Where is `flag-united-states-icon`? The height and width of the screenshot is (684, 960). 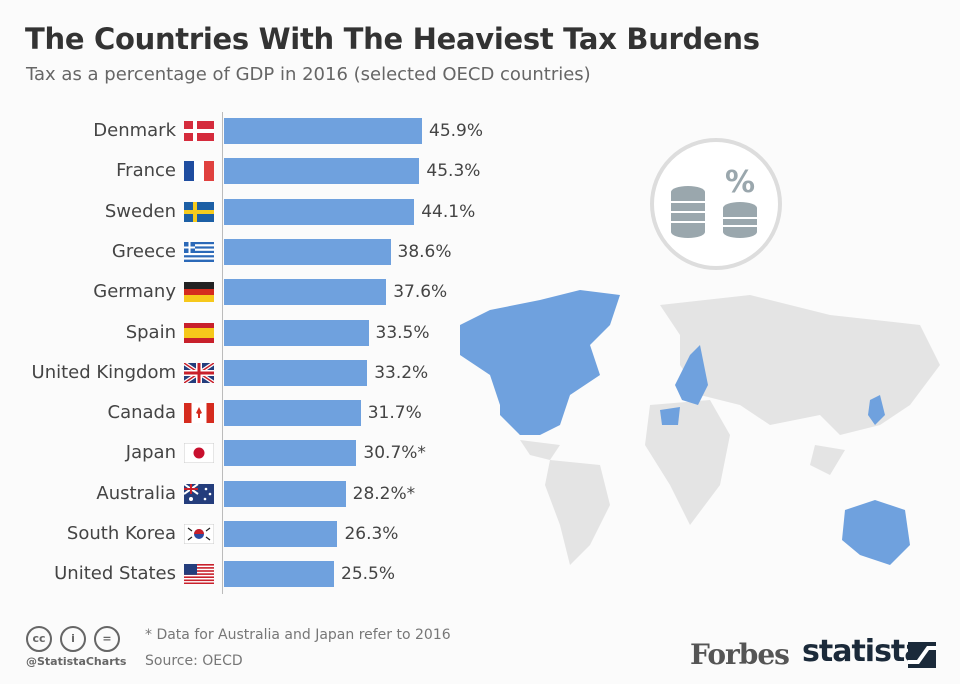 flag-united-states-icon is located at coordinates (199, 574).